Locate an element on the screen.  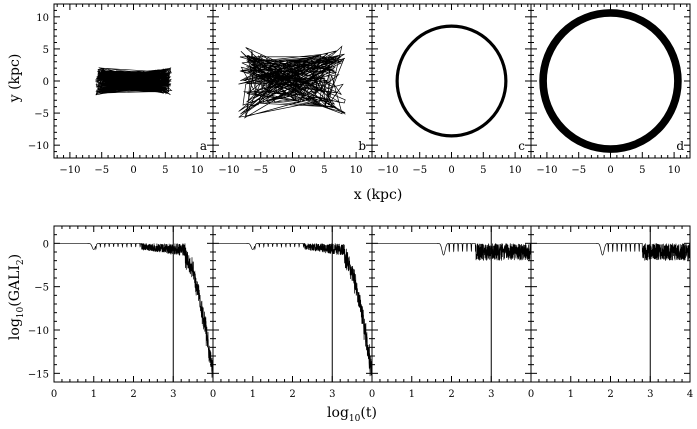
orbit-frame-d is located at coordinates (610, 81).